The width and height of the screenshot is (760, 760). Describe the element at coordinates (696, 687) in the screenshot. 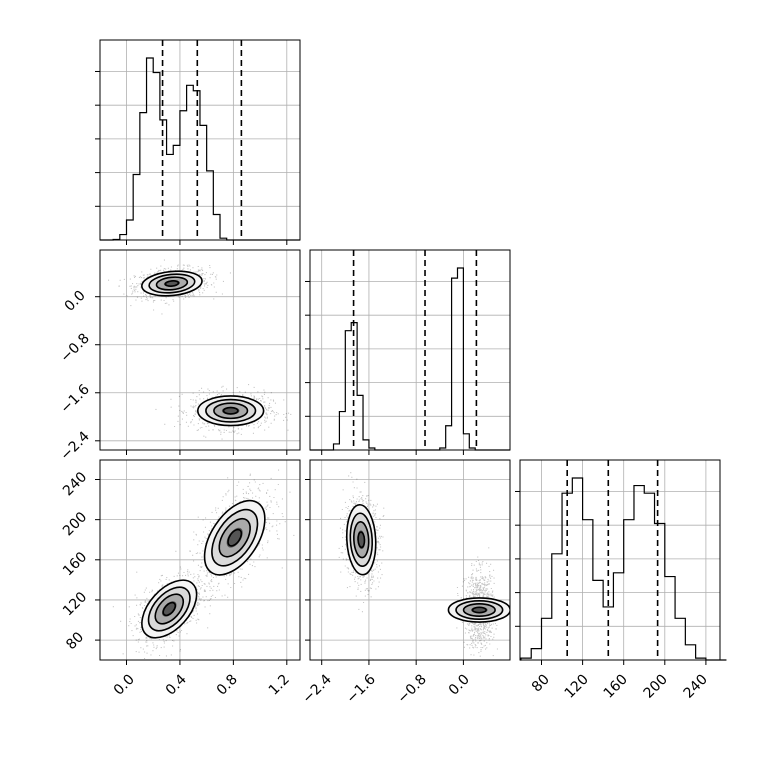

I see `x3-tick-label: 240` at that location.